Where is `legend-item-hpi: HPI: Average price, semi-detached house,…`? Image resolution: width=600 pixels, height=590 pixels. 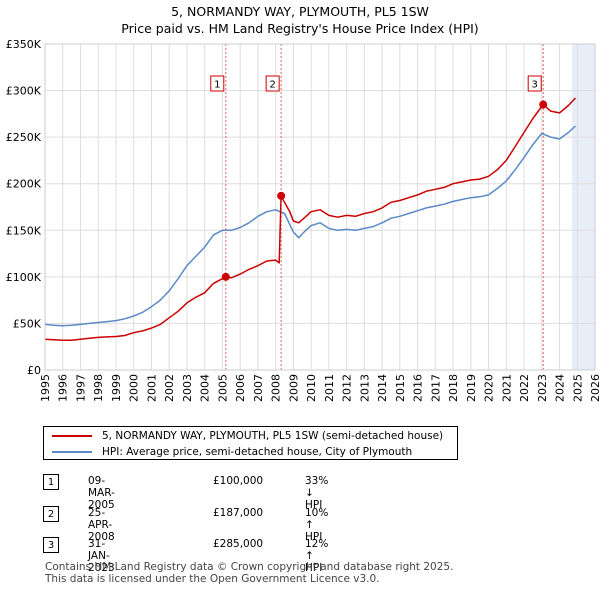 legend-item-hpi: HPI: Average price, semi-detached house,… is located at coordinates (232, 452).